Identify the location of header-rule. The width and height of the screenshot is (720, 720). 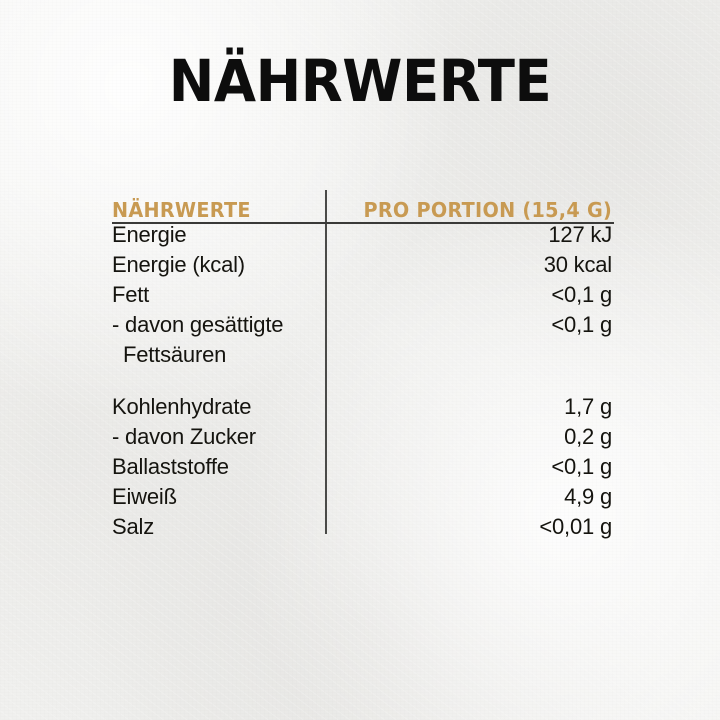
(363, 223).